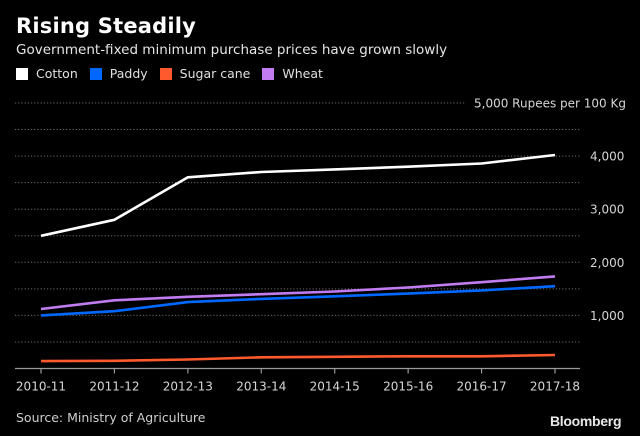 The width and height of the screenshot is (640, 436). I want to click on y-tick-label-1000: 1,000, so click(607, 316).